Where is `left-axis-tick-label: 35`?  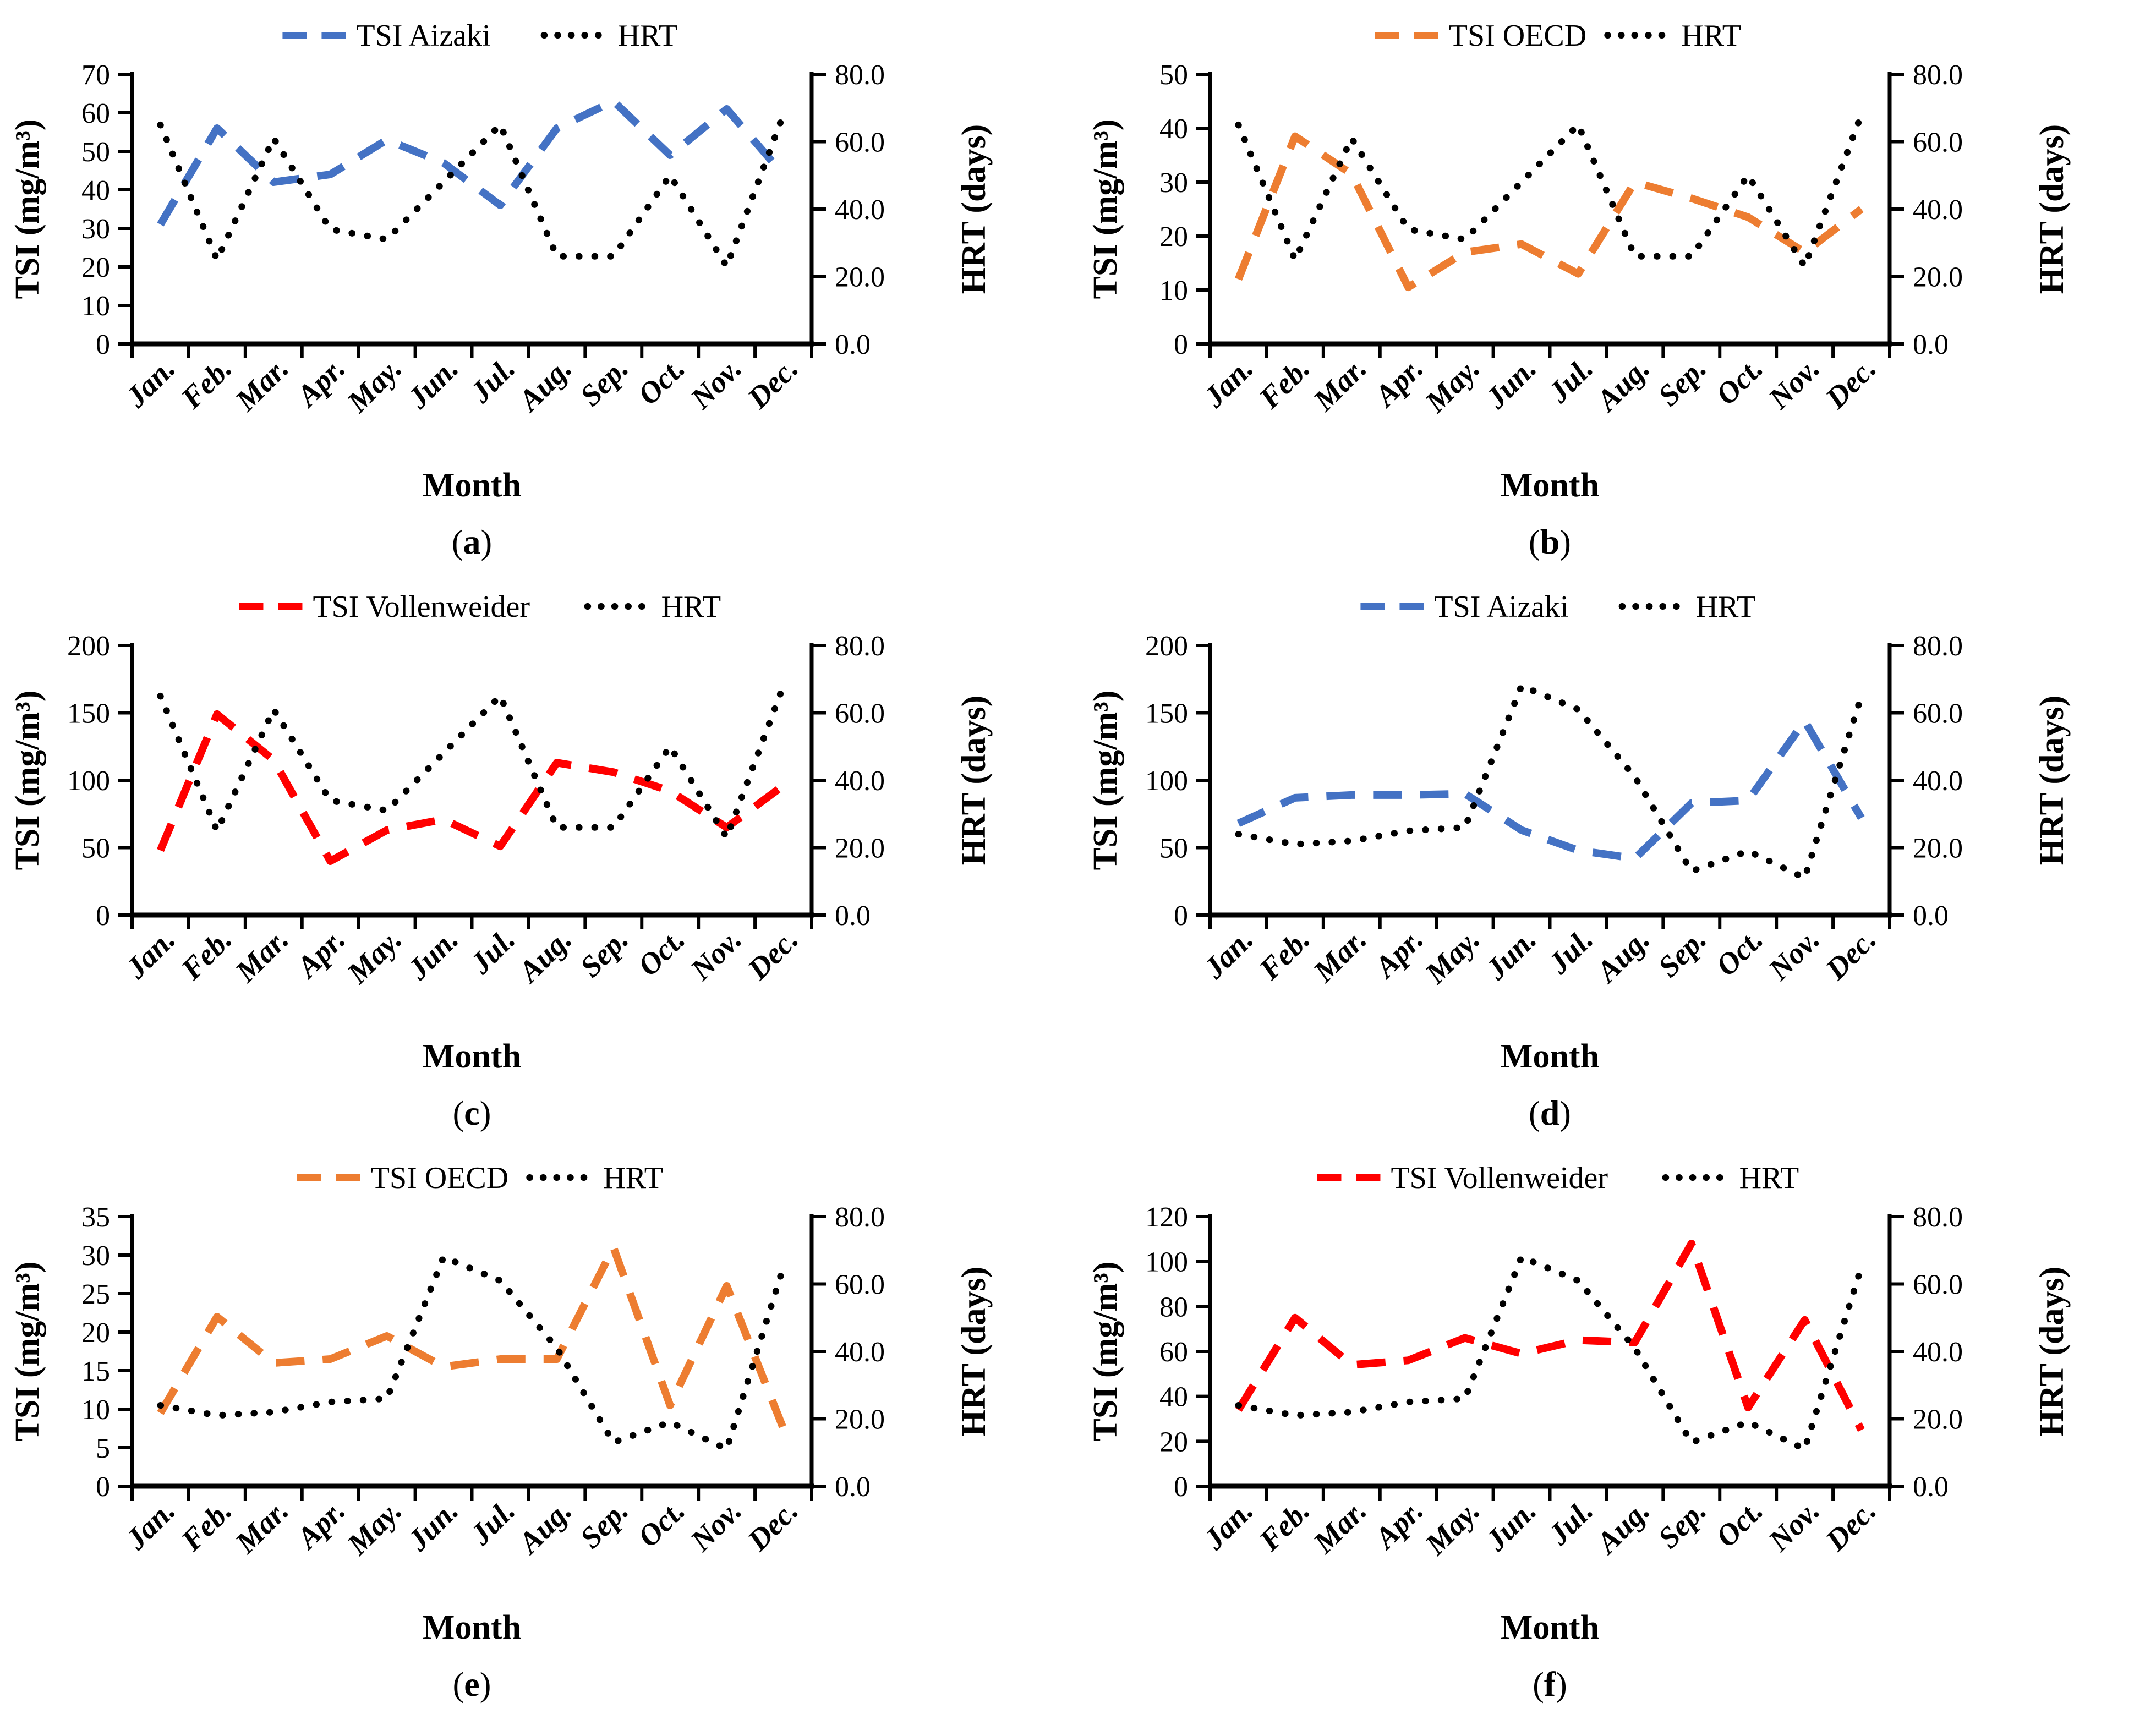 left-axis-tick-label: 35 is located at coordinates (96, 1217).